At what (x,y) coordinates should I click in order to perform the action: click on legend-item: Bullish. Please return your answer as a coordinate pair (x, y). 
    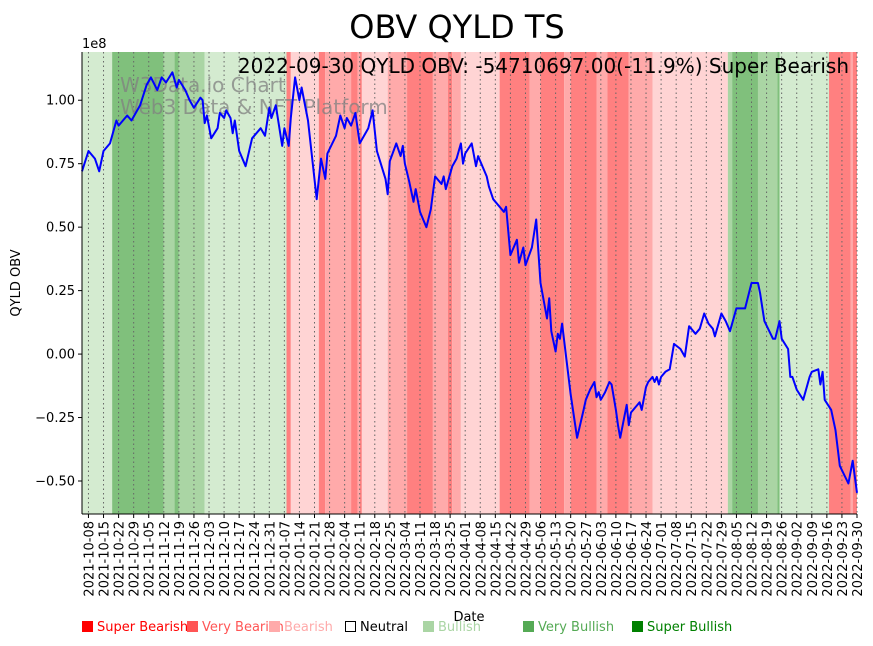
    Looking at the image, I should click on (452, 627).